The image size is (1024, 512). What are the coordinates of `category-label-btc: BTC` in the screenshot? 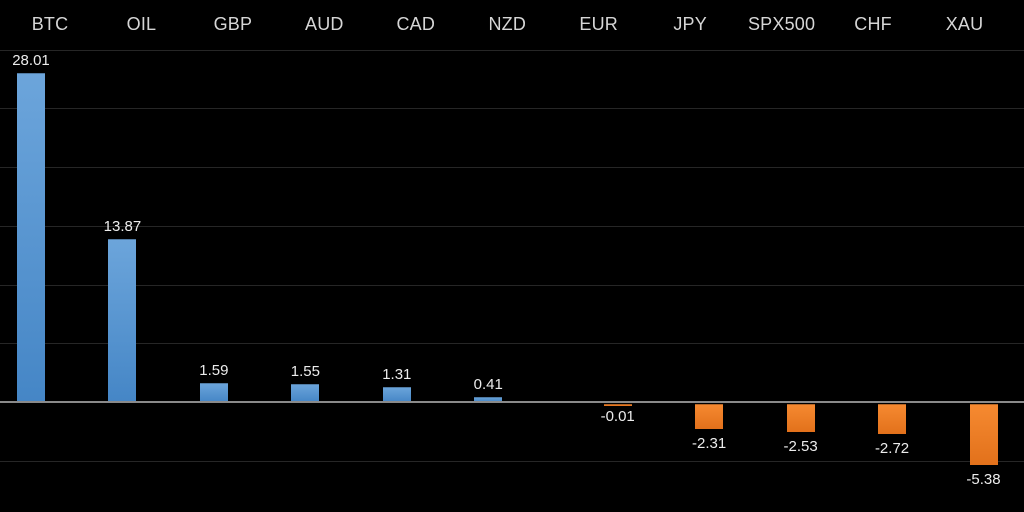 It's located at (50, 24).